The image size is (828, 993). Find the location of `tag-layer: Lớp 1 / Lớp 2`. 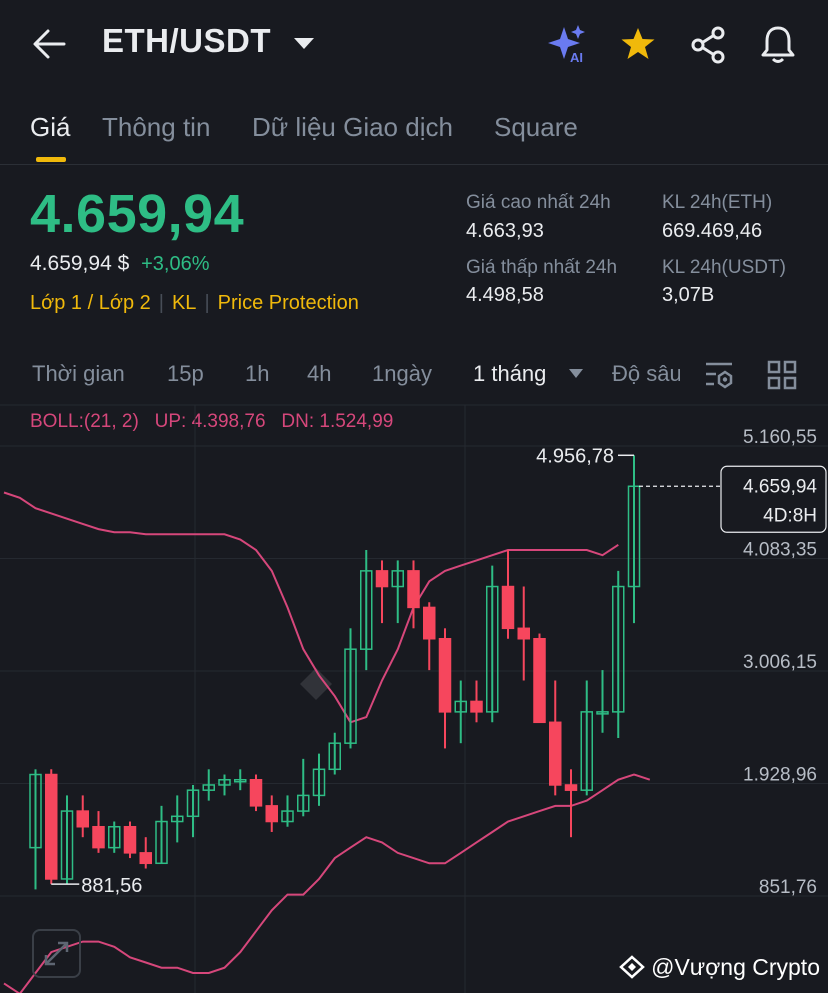

tag-layer: Lớp 1 / Lớp 2 is located at coordinates (90, 303).